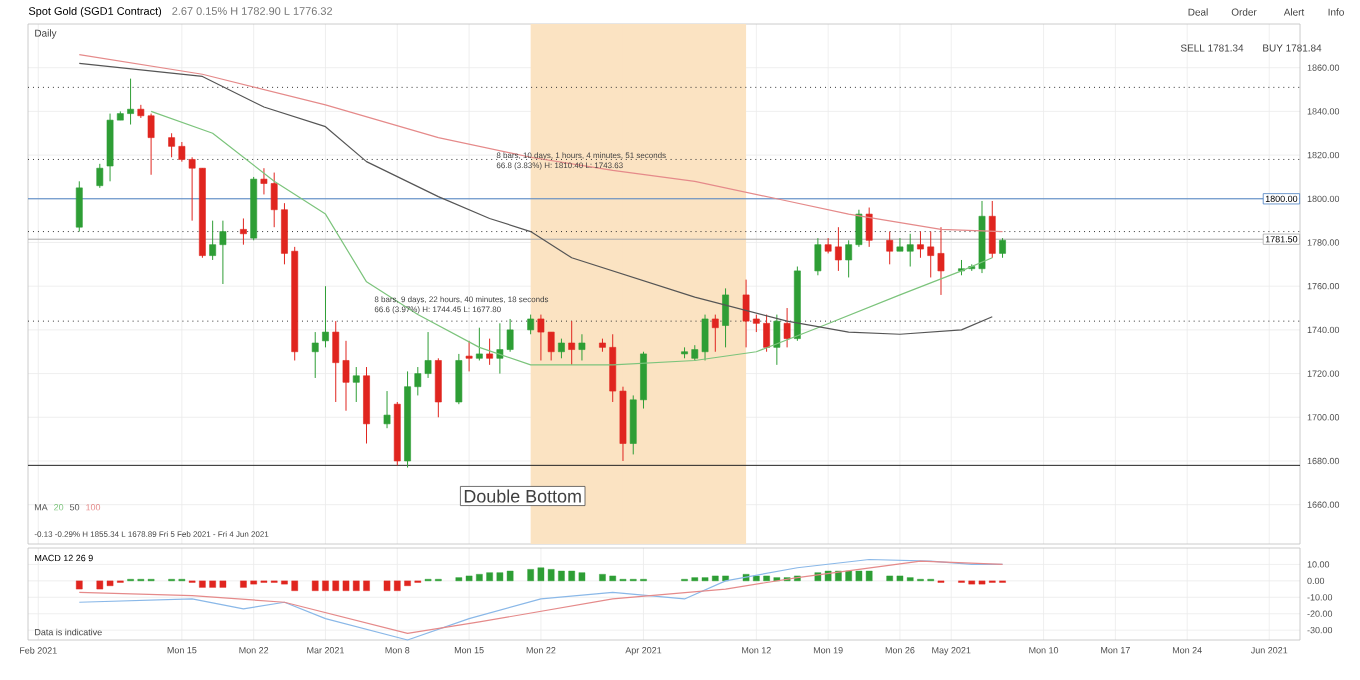 The width and height of the screenshot is (1360, 680). Describe the element at coordinates (522, 496) in the screenshot. I see `annotation: Double Bottom` at that location.